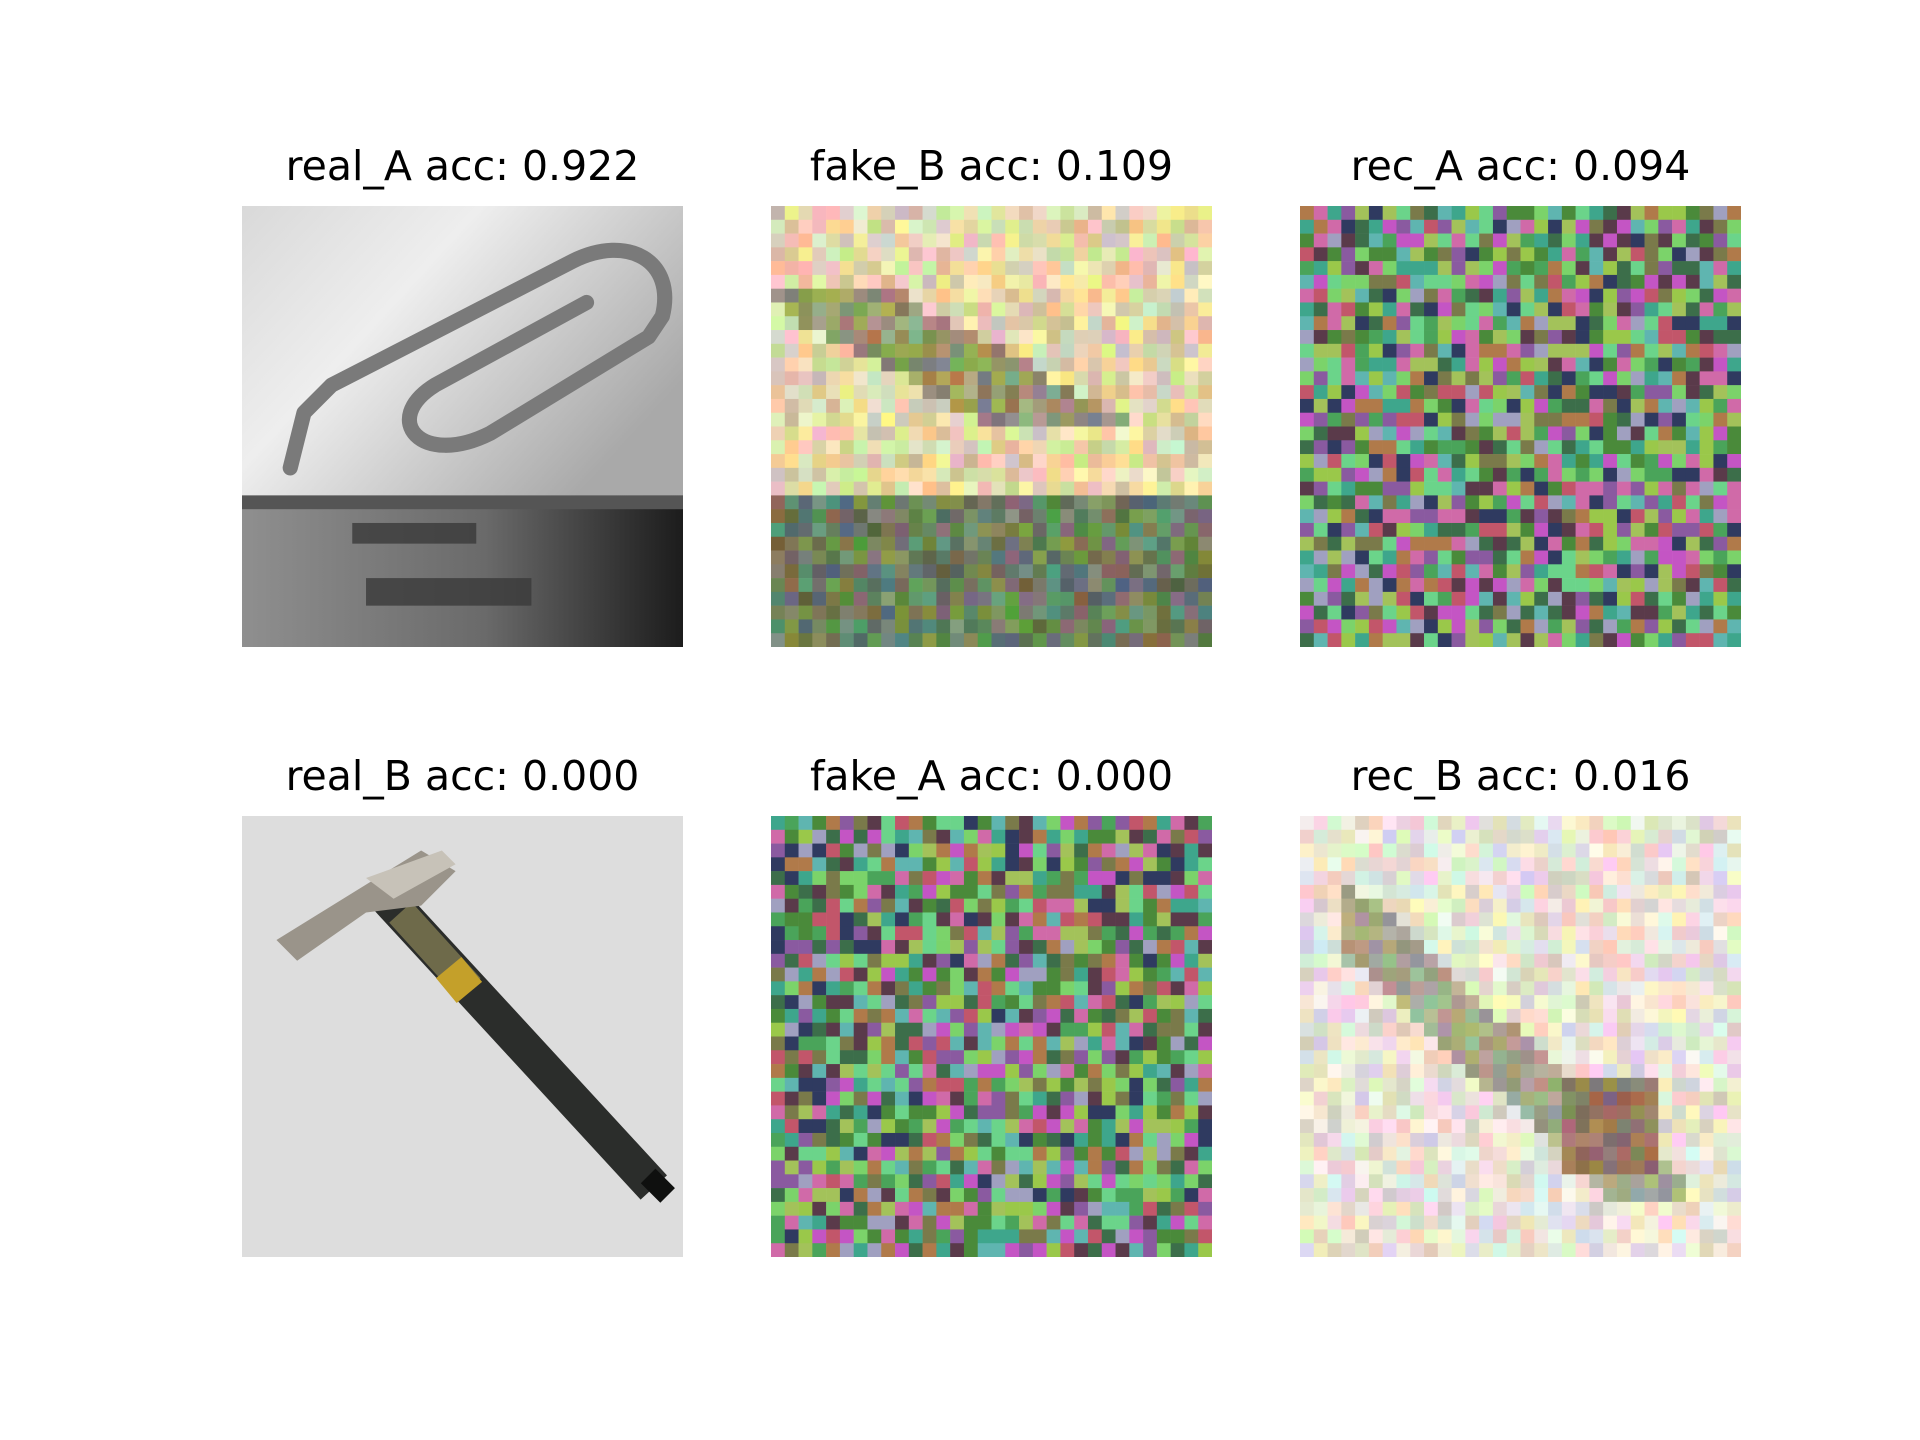 The height and width of the screenshot is (1440, 1920). Describe the element at coordinates (991, 1036) in the screenshot. I see `panel-image-fake-a` at that location.